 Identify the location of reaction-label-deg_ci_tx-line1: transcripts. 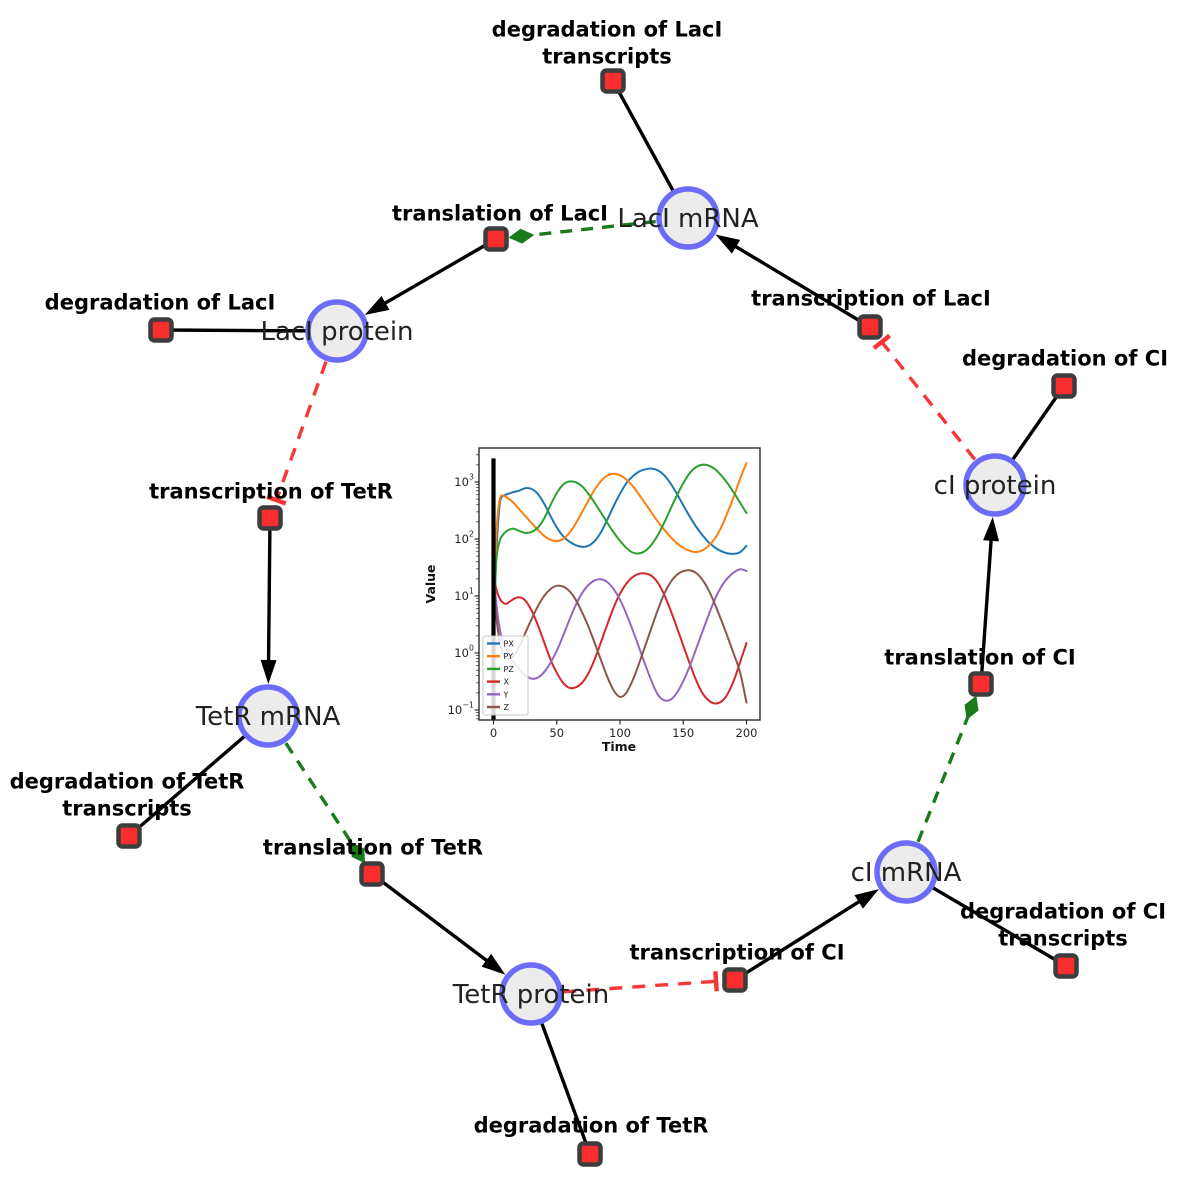
(1063, 938).